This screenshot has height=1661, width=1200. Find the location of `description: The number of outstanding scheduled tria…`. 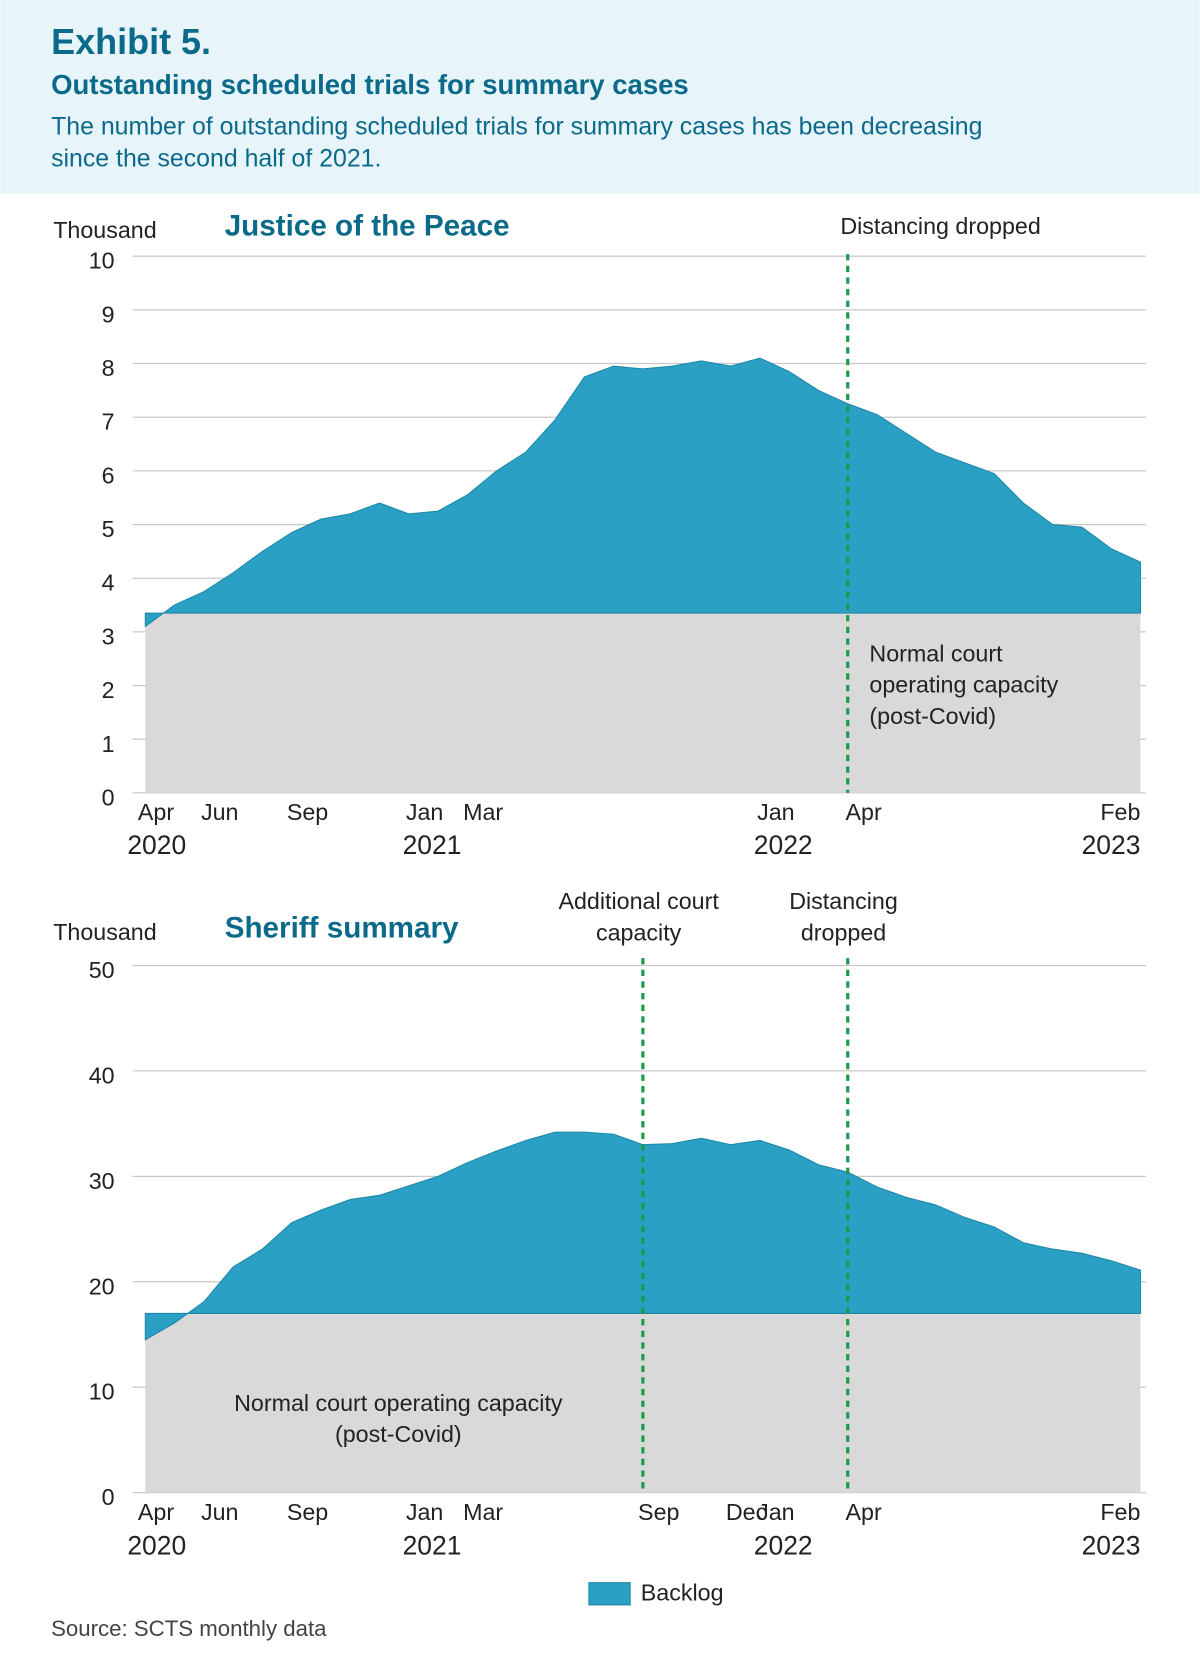

description: The number of outstanding scheduled tria… is located at coordinates (516, 127).